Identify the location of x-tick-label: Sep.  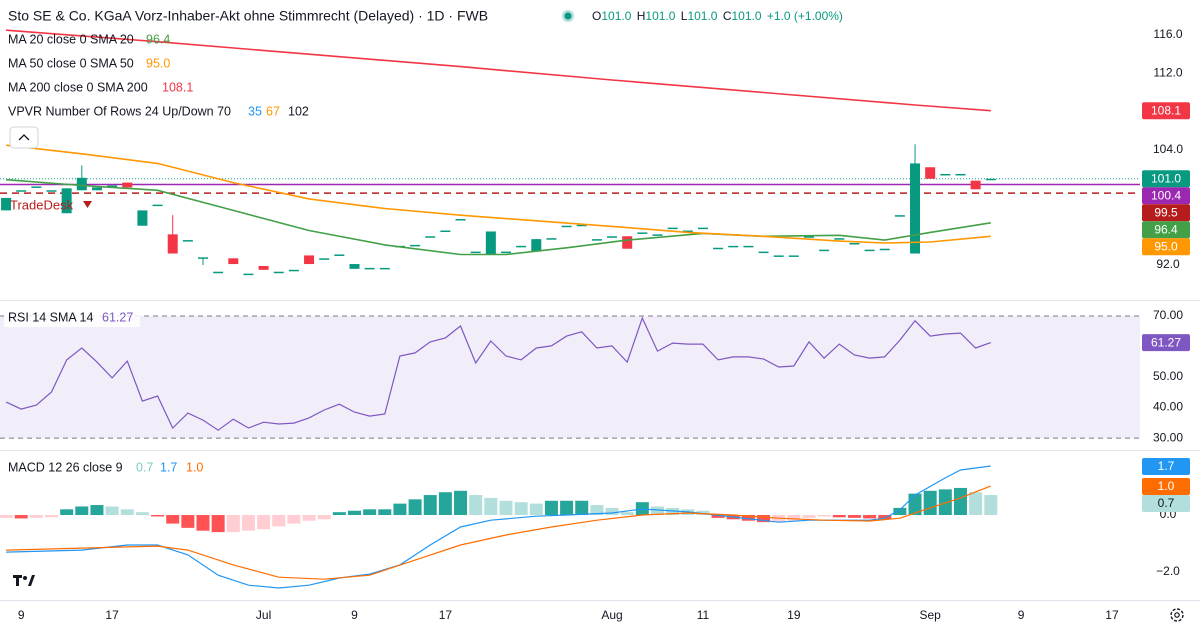
(930, 615).